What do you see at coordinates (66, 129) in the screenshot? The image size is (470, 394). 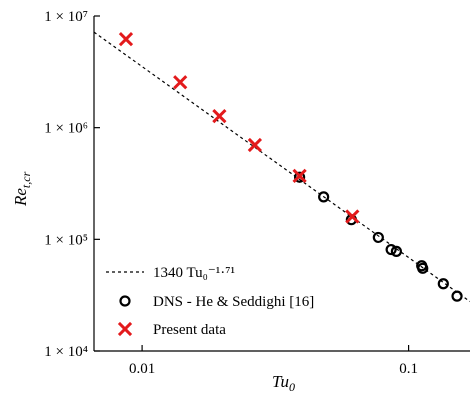 I see `y-tick-label: 1 × 10⁶` at bounding box center [66, 129].